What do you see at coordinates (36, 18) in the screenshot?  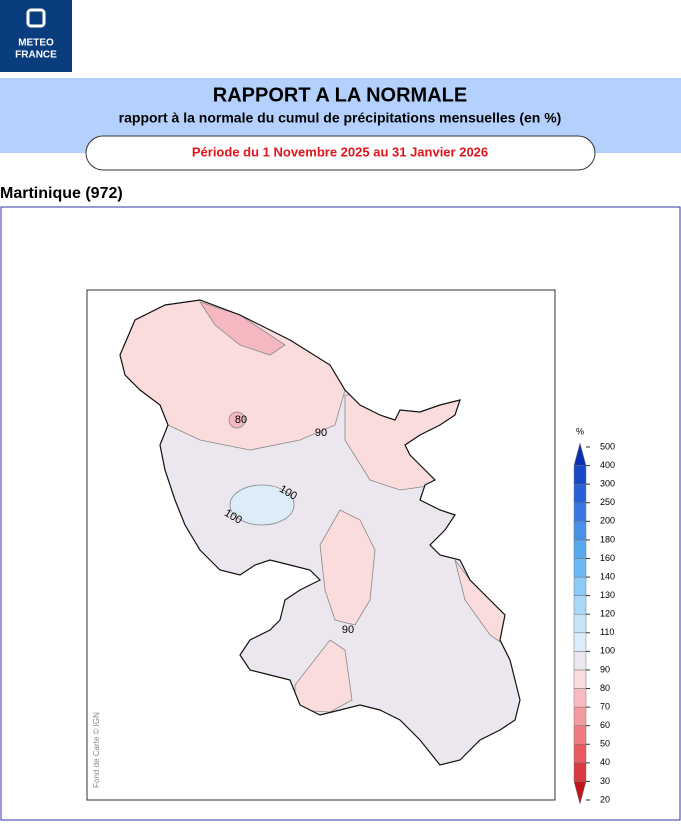 I see `logo-icon` at bounding box center [36, 18].